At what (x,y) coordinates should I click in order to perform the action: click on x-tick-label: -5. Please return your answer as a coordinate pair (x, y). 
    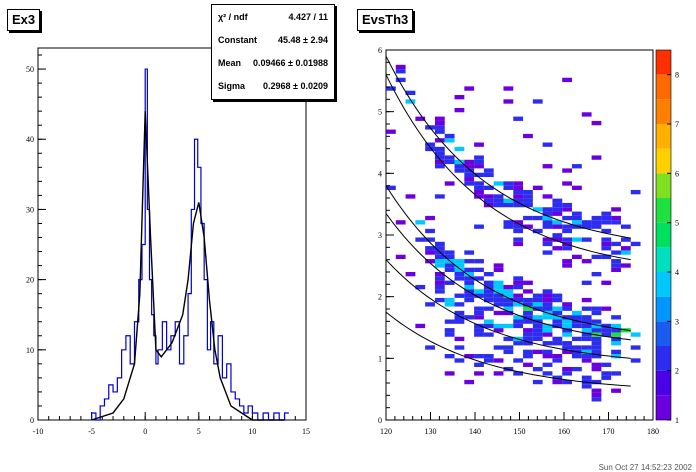
    Looking at the image, I should click on (91, 431).